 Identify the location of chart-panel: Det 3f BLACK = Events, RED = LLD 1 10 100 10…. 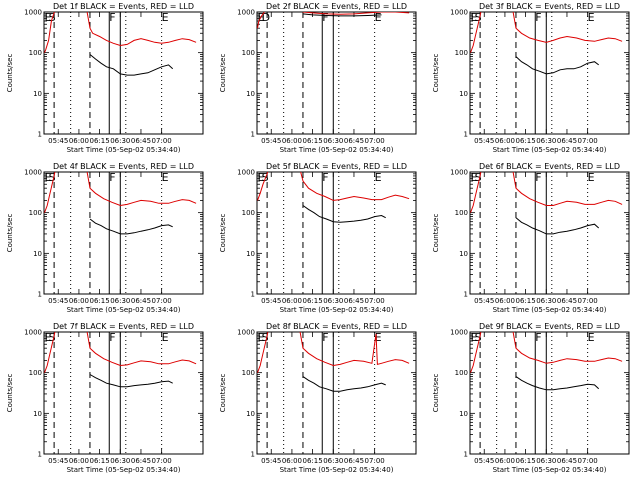
(531, 78).